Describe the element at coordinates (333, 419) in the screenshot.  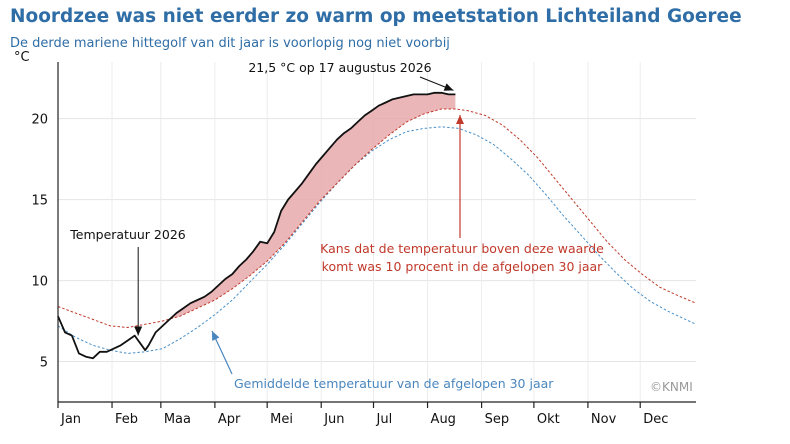
I see `x-tick-label: Jun` at that location.